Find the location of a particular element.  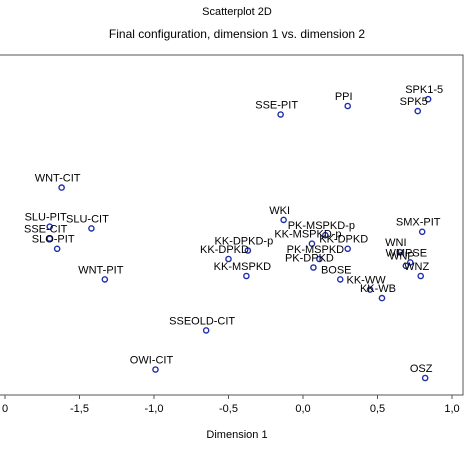

point-label: WNT-PIT is located at coordinates (100, 270).